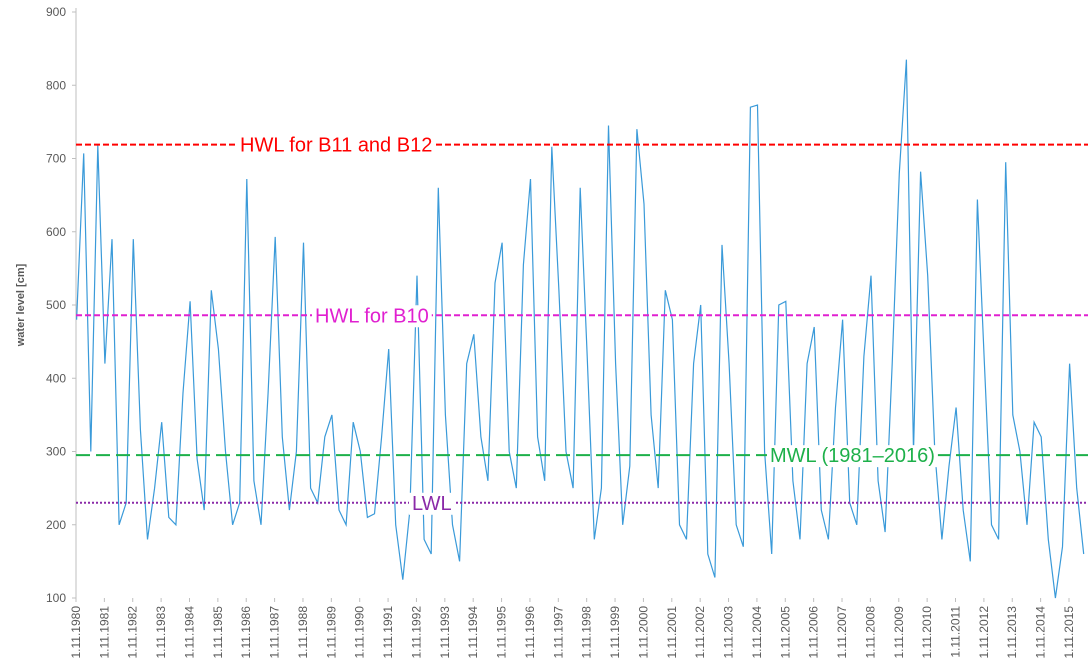 This screenshot has width=1088, height=669. Describe the element at coordinates (56, 452) in the screenshot. I see `y-tick-label: 300` at that location.